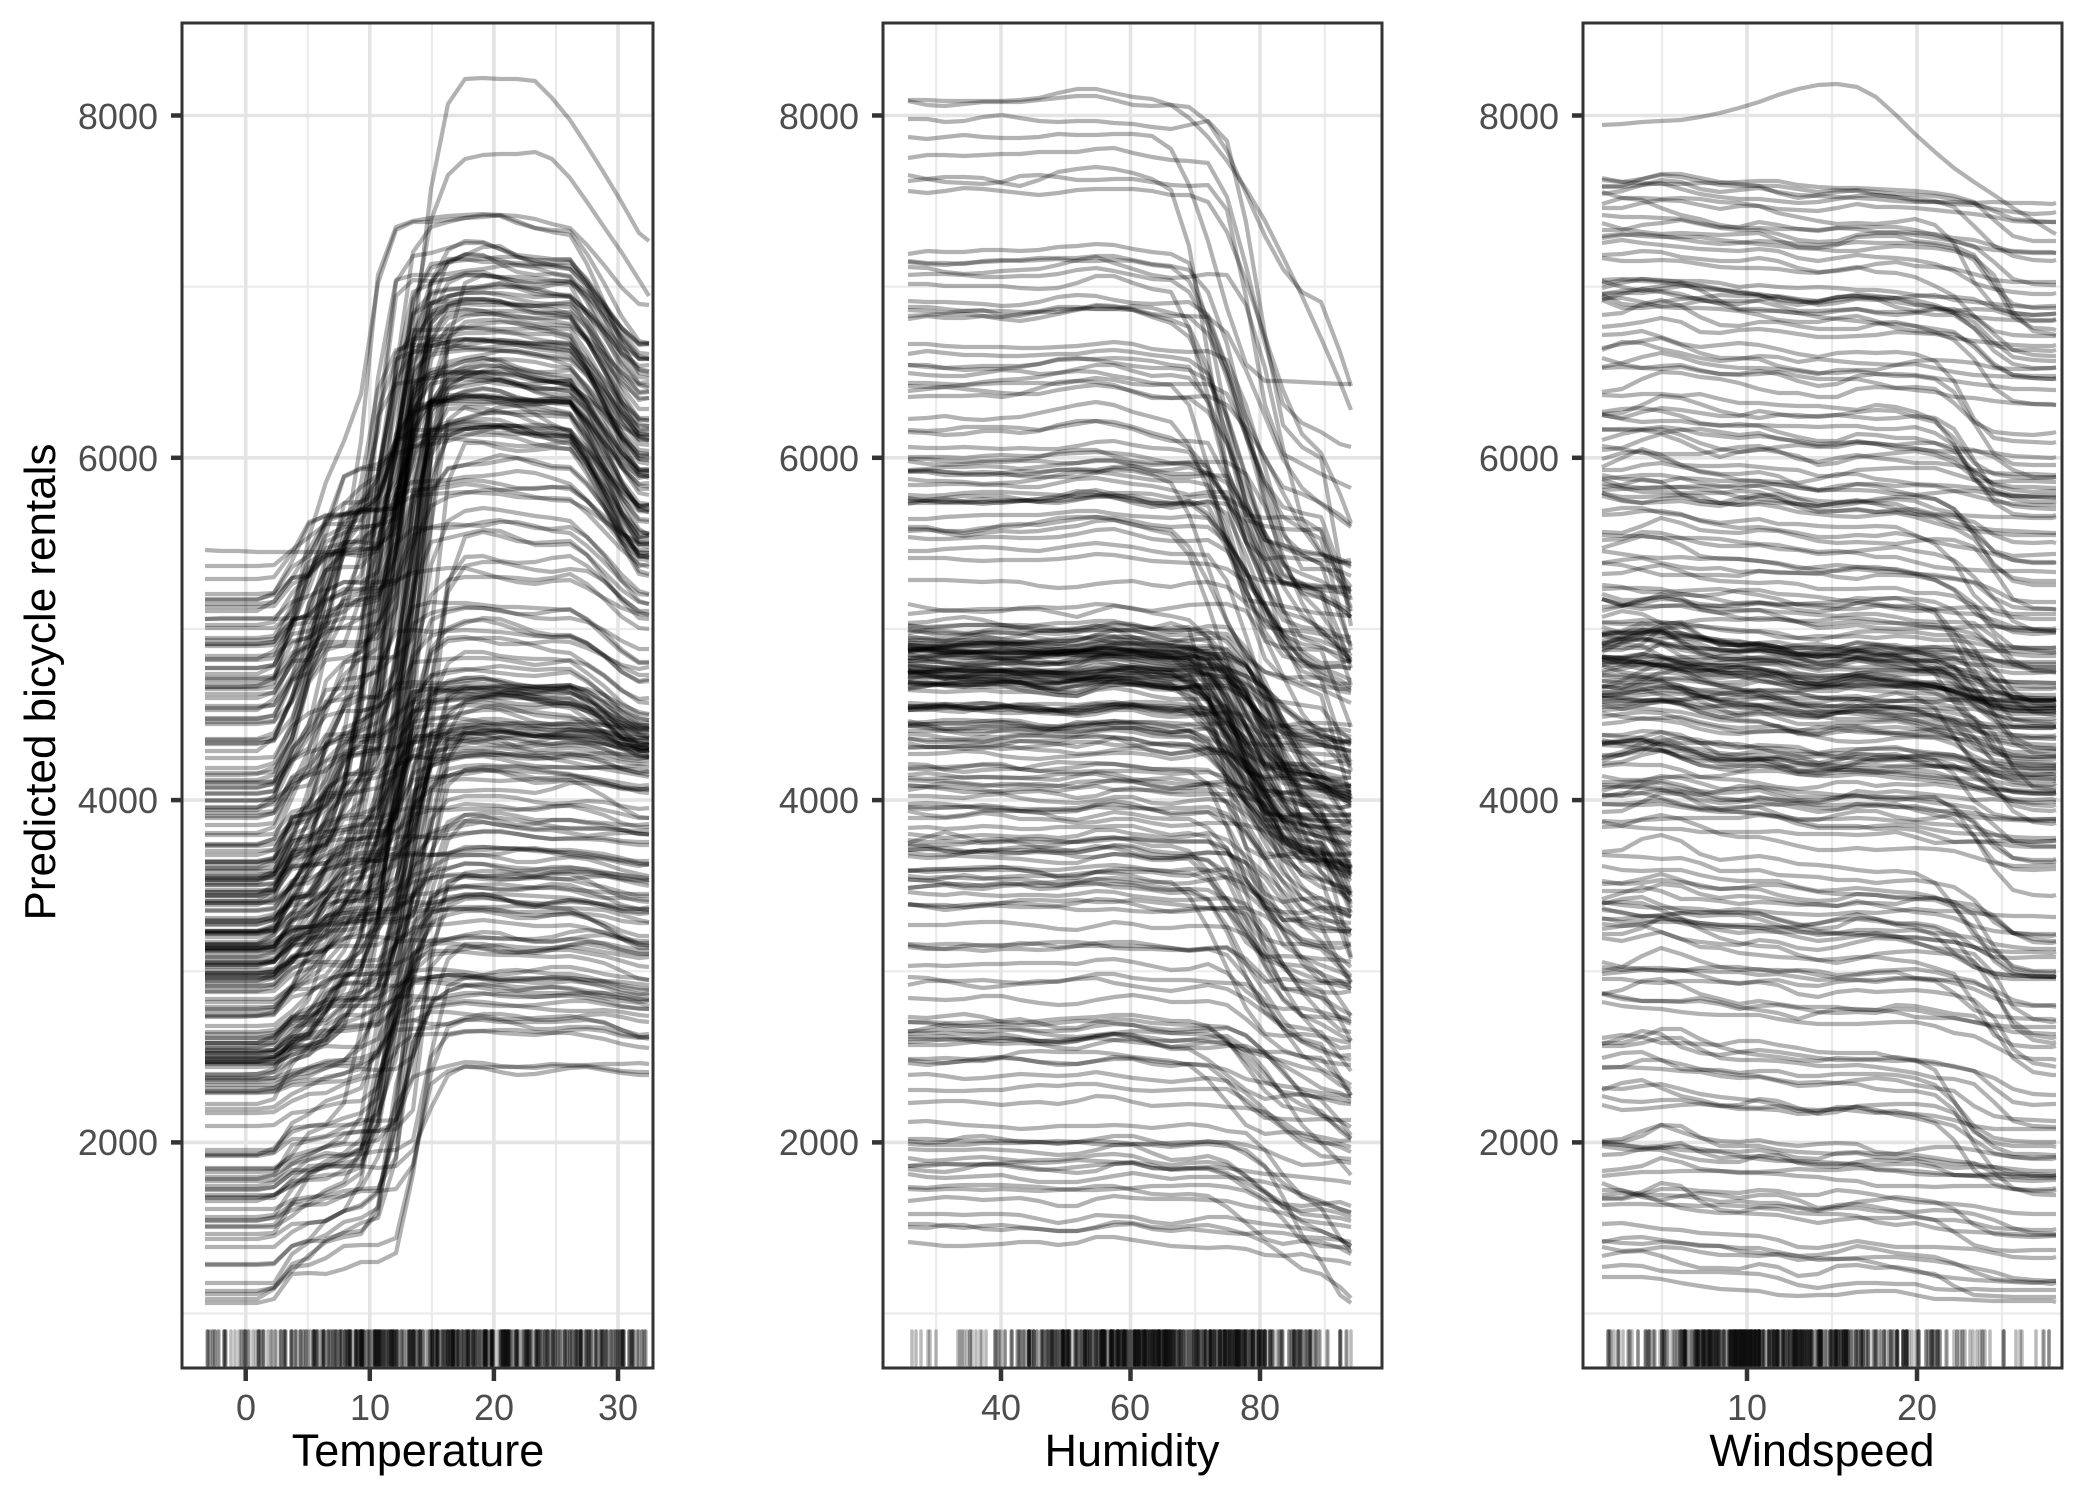 The width and height of the screenshot is (2100, 1500). I want to click on svg-text: Windspeed, so click(1821, 1450).